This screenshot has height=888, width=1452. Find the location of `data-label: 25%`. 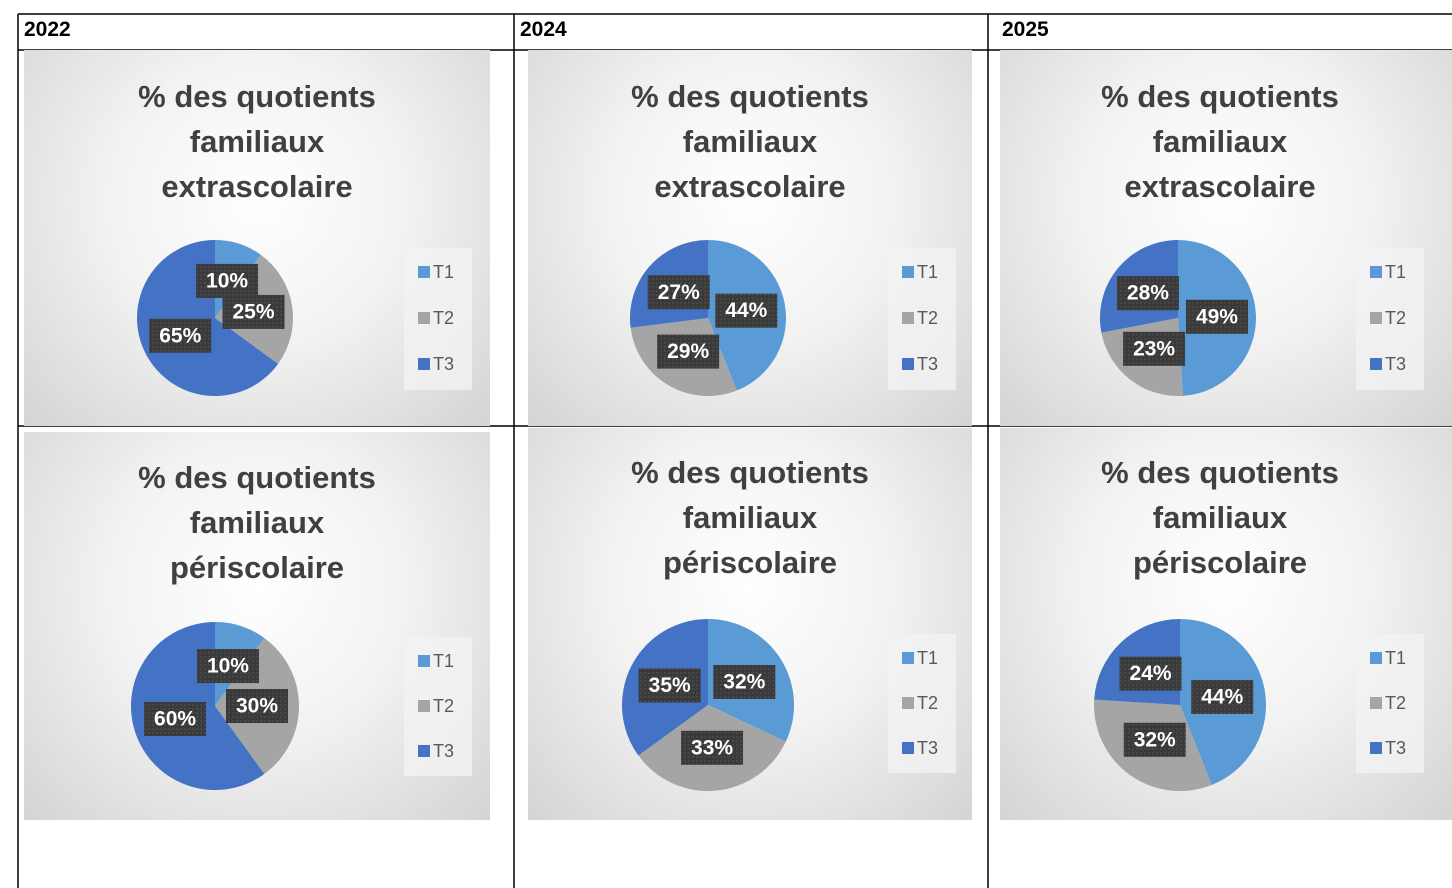

data-label: 25% is located at coordinates (254, 311).